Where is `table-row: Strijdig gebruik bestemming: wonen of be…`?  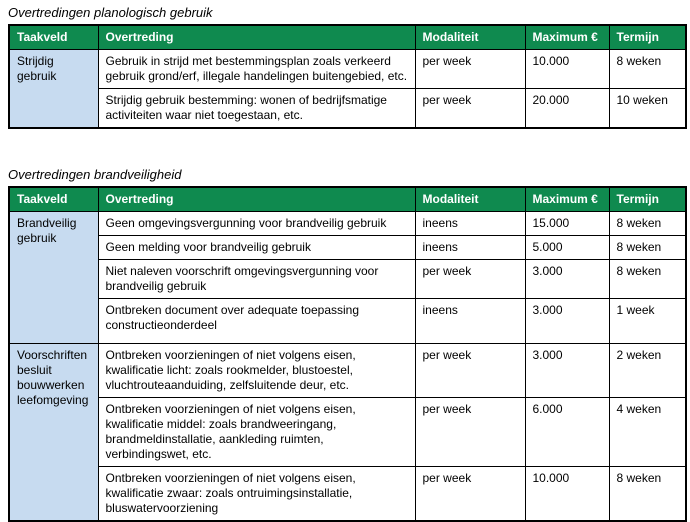
table-row: Strijdig gebruik bestemming: wonen of be… is located at coordinates (348, 108).